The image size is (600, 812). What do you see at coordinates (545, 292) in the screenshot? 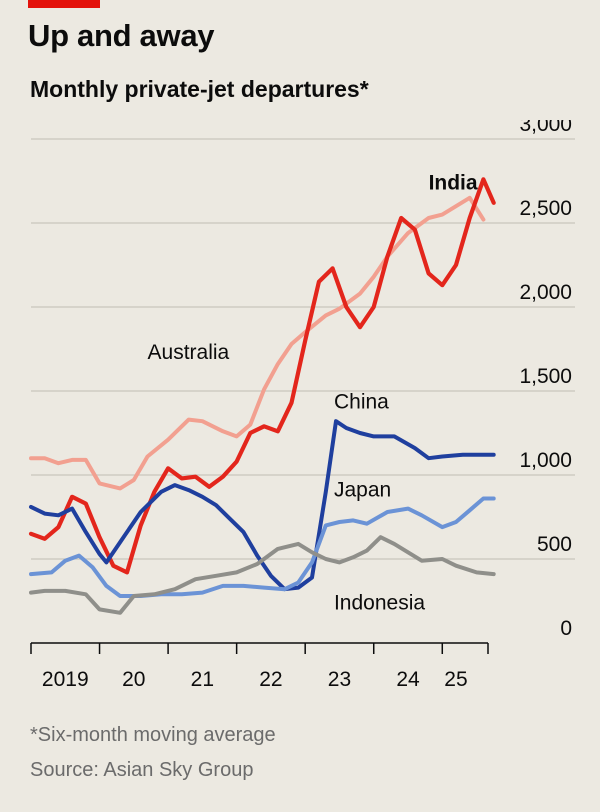
I see `y-tick-label: 2,000` at bounding box center [545, 292].